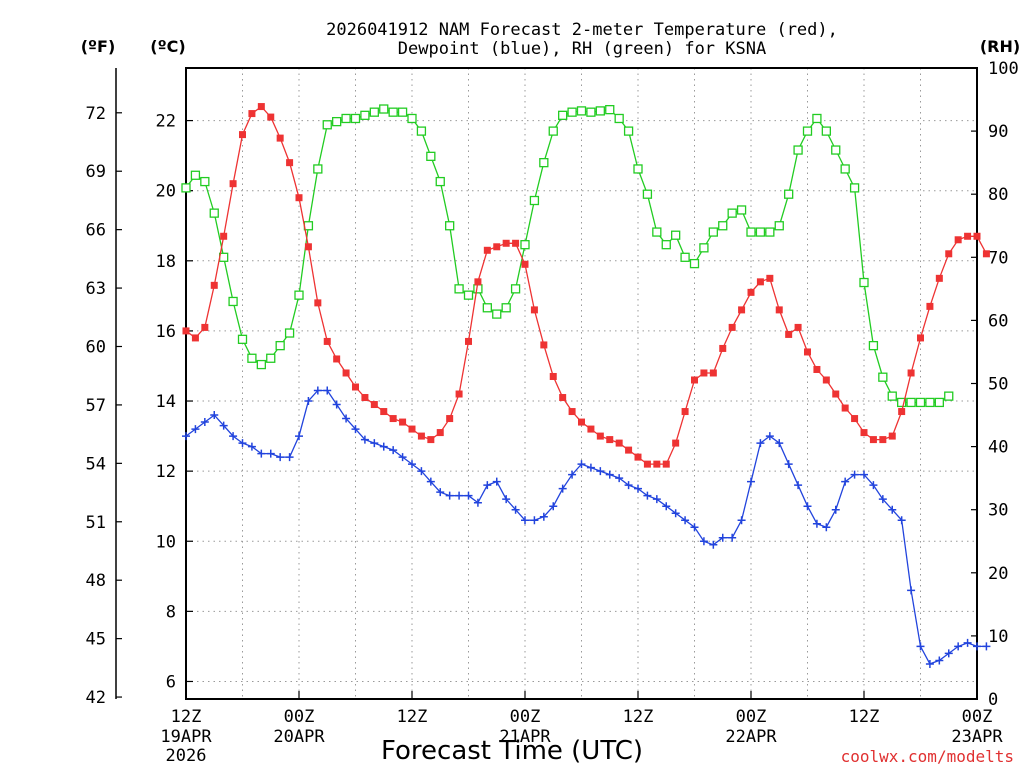  Describe the element at coordinates (998, 511) in the screenshot. I see `rh-tick-label: 30` at that location.